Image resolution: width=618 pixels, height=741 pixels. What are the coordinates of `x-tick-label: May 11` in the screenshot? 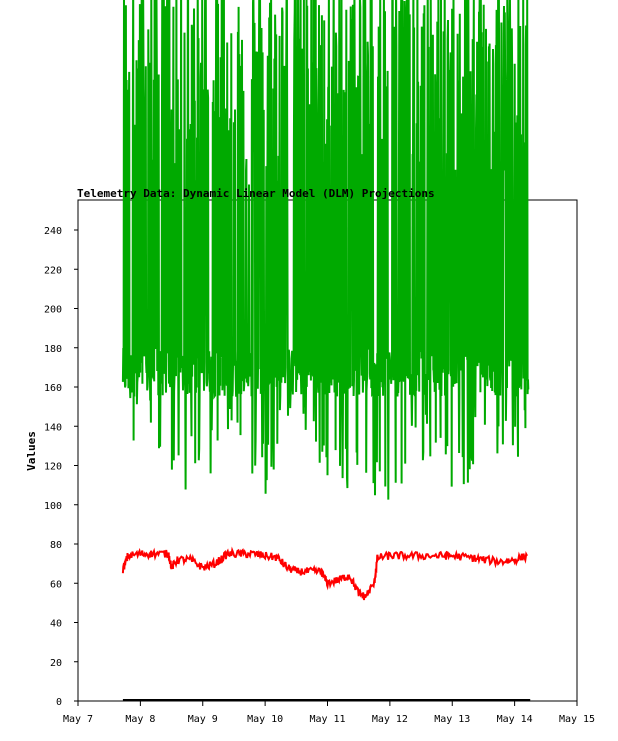 It's located at (327, 719).